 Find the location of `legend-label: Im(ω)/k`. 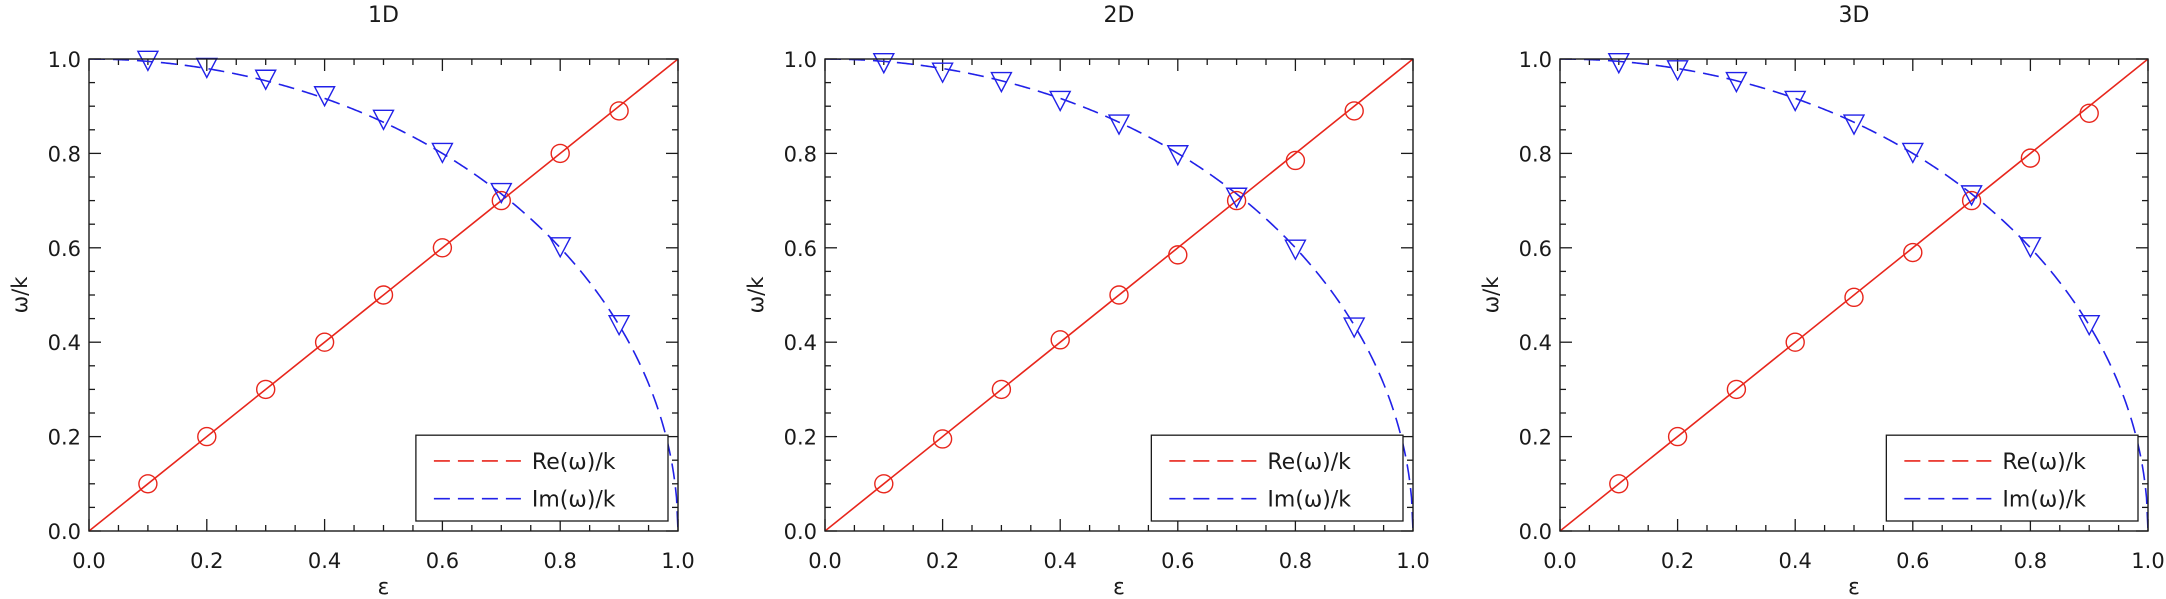

legend-label: Im(ω)/k is located at coordinates (1309, 500).